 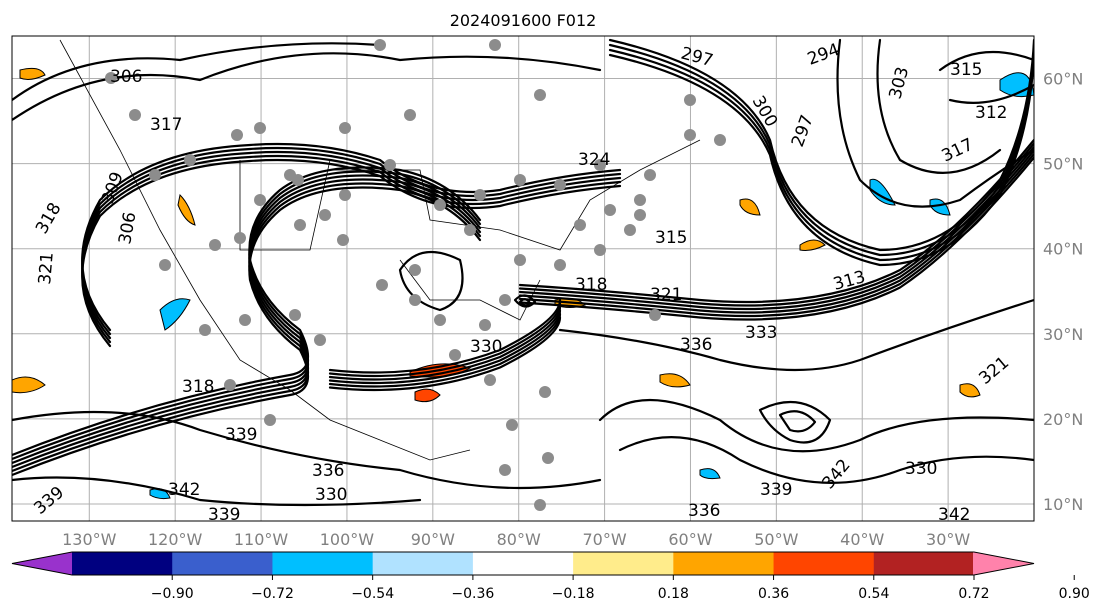 I want to click on latitude-label: 50°N, so click(x=1063, y=164).